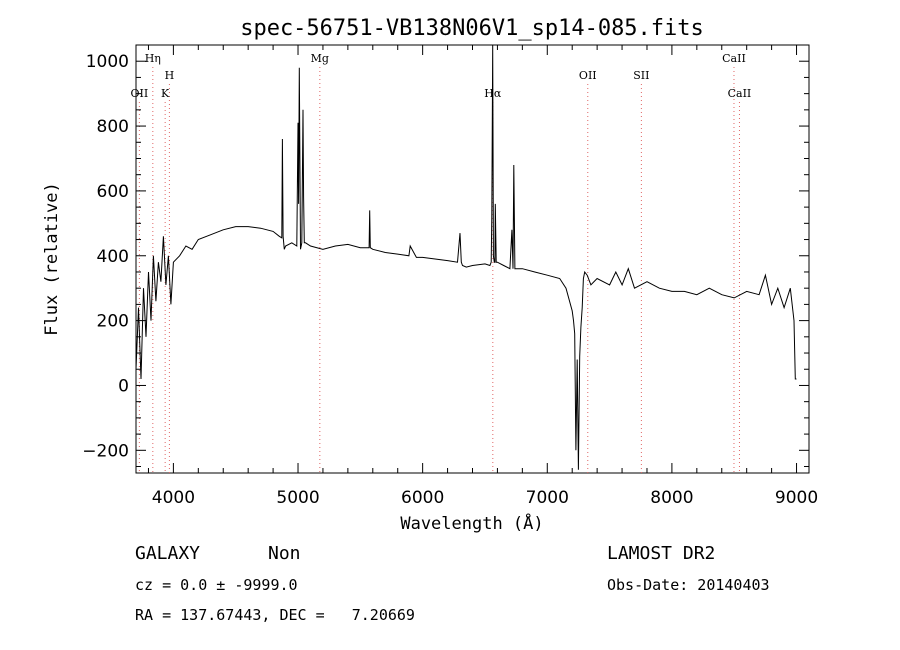 Image resolution: width=900 pixels, height=650 pixels. Describe the element at coordinates (641, 75) in the screenshot. I see `line-marker-label: SII` at that location.